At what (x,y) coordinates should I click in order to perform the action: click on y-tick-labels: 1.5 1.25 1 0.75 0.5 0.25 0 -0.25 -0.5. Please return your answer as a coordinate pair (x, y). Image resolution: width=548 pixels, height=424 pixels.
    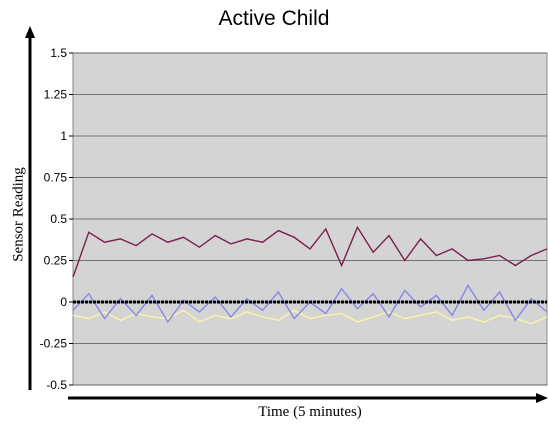
    Looking at the image, I should click on (54, 219).